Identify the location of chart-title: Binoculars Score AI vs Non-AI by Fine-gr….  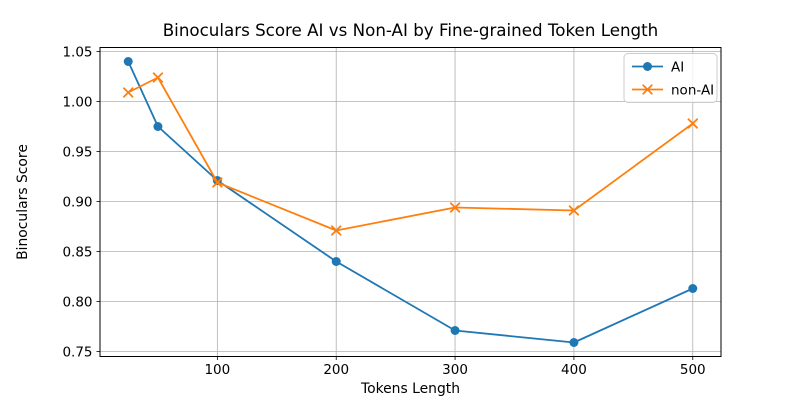
(411, 30).